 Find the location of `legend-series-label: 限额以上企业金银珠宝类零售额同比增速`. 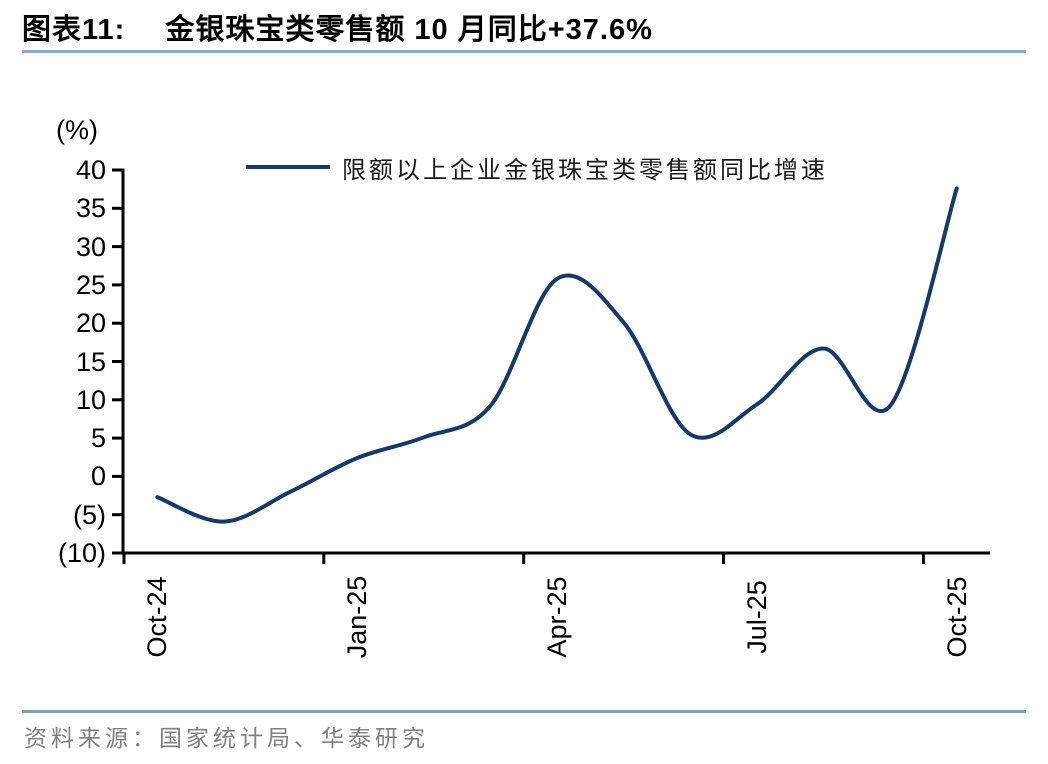

legend-series-label: 限额以上企业金银珠宝类零售额同比增速 is located at coordinates (585, 170).